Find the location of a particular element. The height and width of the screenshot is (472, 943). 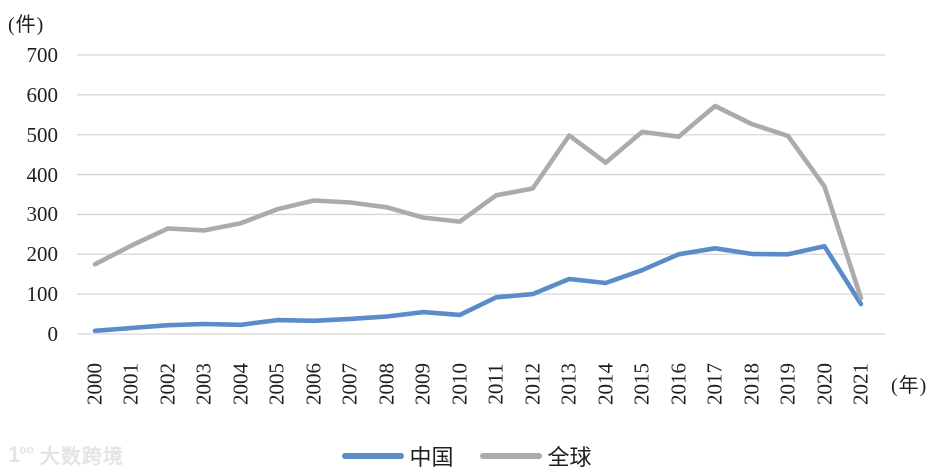

x-tick-label: 2009 is located at coordinates (422, 384).